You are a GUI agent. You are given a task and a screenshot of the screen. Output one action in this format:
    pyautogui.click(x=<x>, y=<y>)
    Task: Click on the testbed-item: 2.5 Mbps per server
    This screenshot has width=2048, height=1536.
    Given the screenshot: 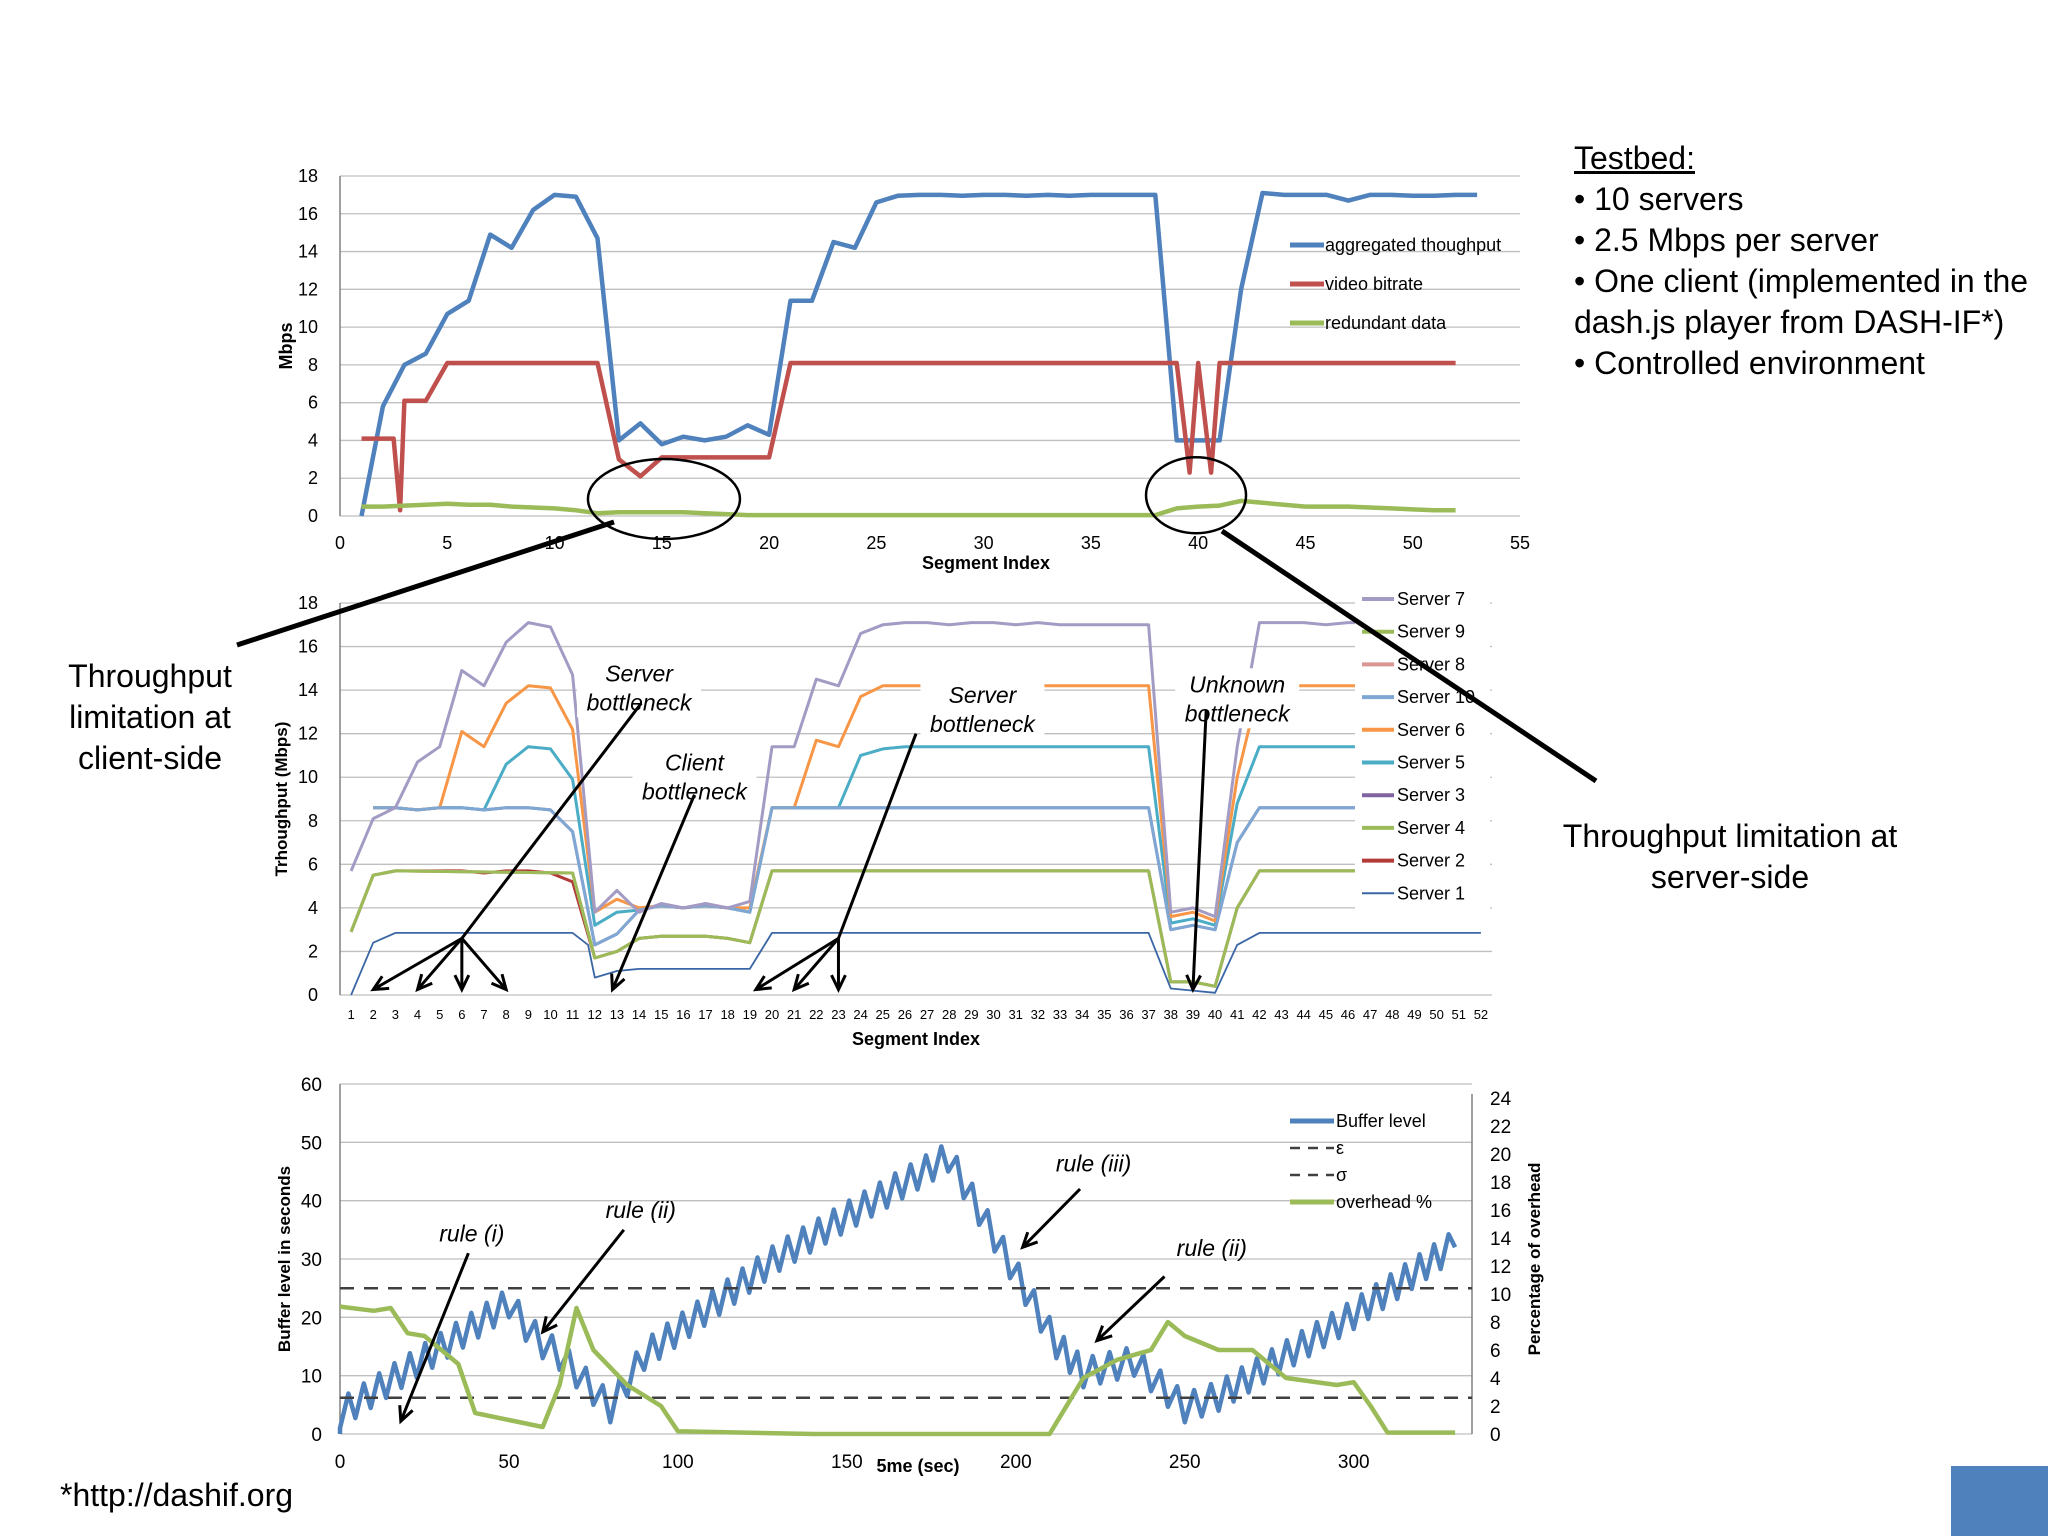 What is the action you would take?
    pyautogui.click(x=1809, y=240)
    